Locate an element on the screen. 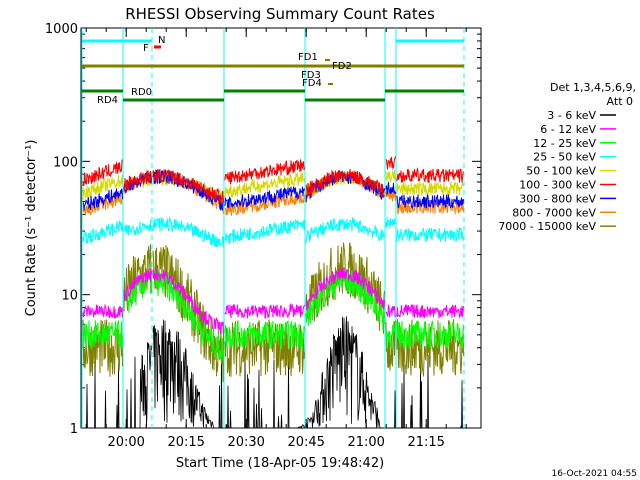 This screenshot has height=480, width=640. y-tick-label: 1 is located at coordinates (74, 429).